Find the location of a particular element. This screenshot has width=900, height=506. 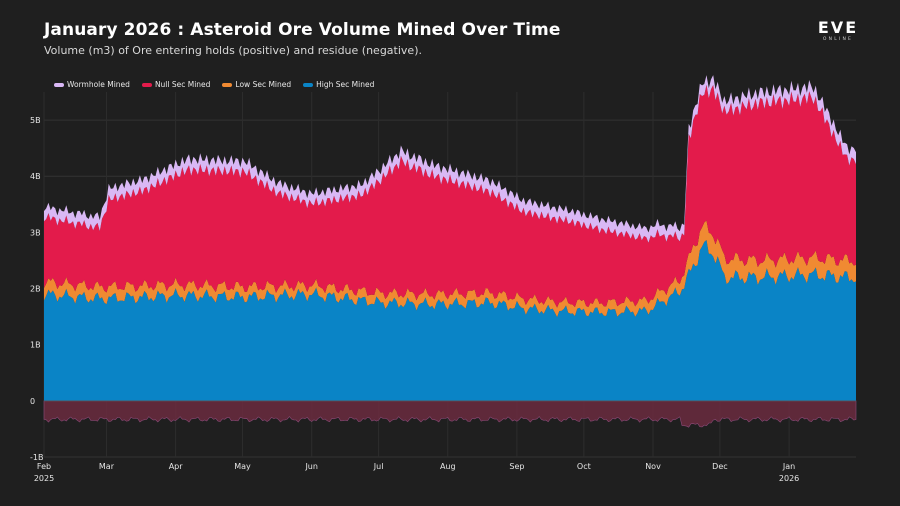

legend-item: Wormhole Mined is located at coordinates (92, 84).